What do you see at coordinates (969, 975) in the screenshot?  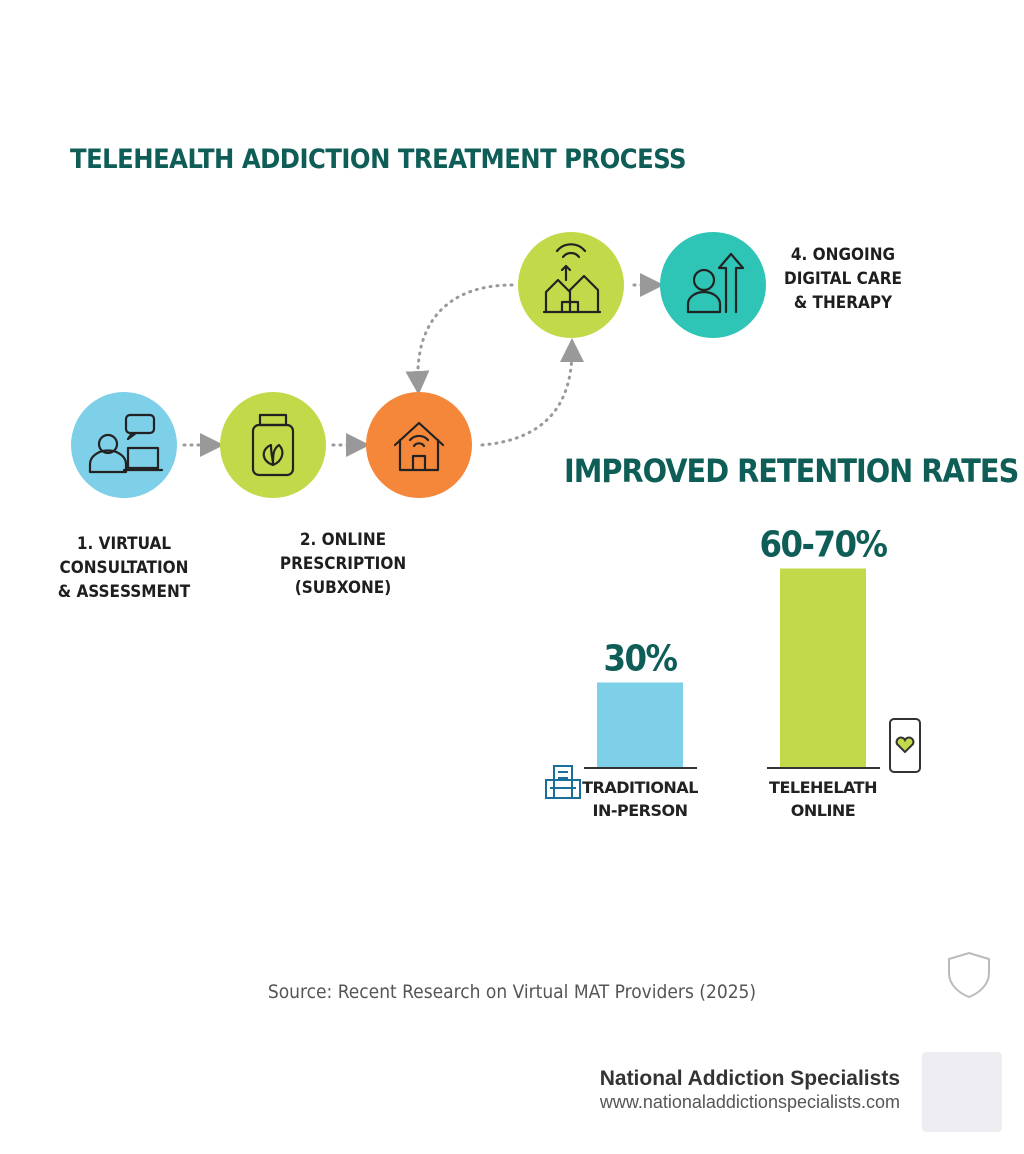 I see `shield-icon` at bounding box center [969, 975].